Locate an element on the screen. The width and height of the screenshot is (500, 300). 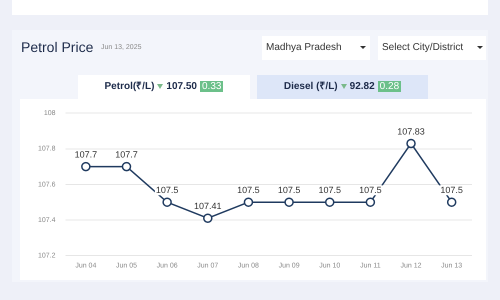
data-label: 107.83 is located at coordinates (411, 131).